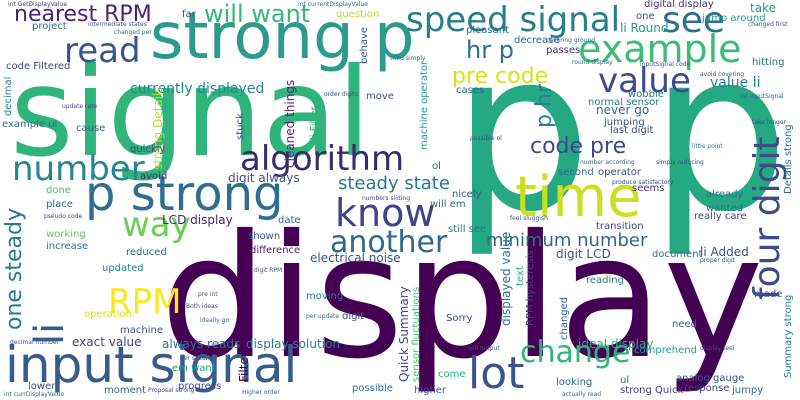  Describe the element at coordinates (123, 268) in the screenshot. I see `word-updated: updated` at that location.